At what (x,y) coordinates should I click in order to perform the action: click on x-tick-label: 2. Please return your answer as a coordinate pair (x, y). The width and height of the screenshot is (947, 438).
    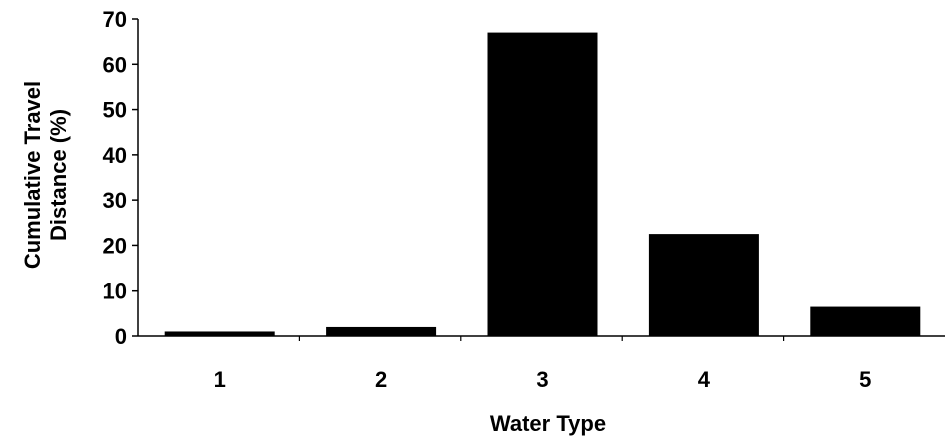
    Looking at the image, I should click on (381, 379).